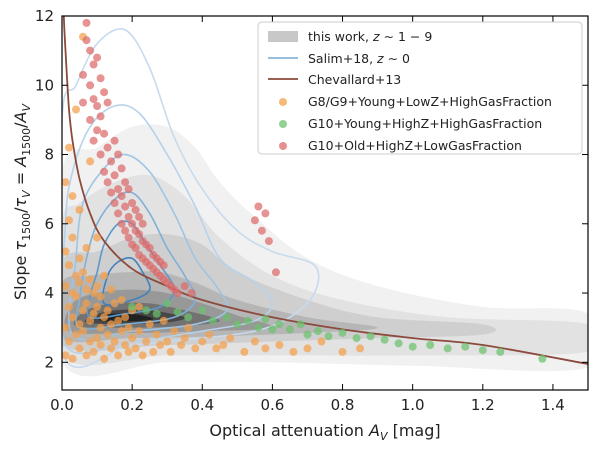 This screenshot has height=453, width=598. What do you see at coordinates (343, 405) in the screenshot?
I see `x-tick-label: 0.8` at bounding box center [343, 405].